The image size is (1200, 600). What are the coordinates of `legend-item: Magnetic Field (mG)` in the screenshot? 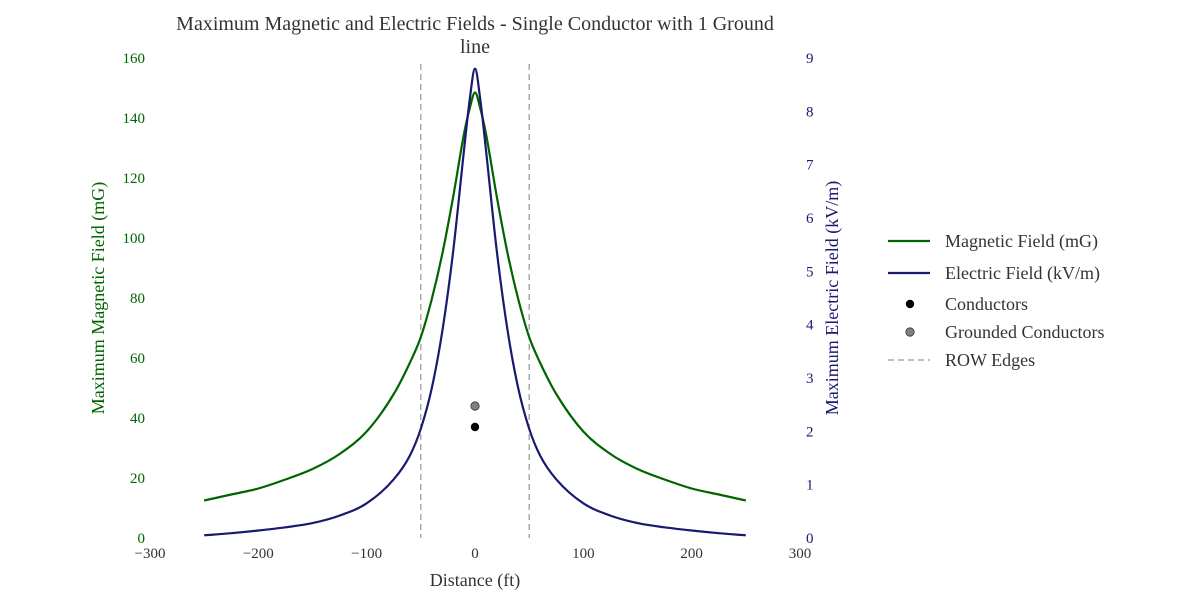 It's located at (993, 241).